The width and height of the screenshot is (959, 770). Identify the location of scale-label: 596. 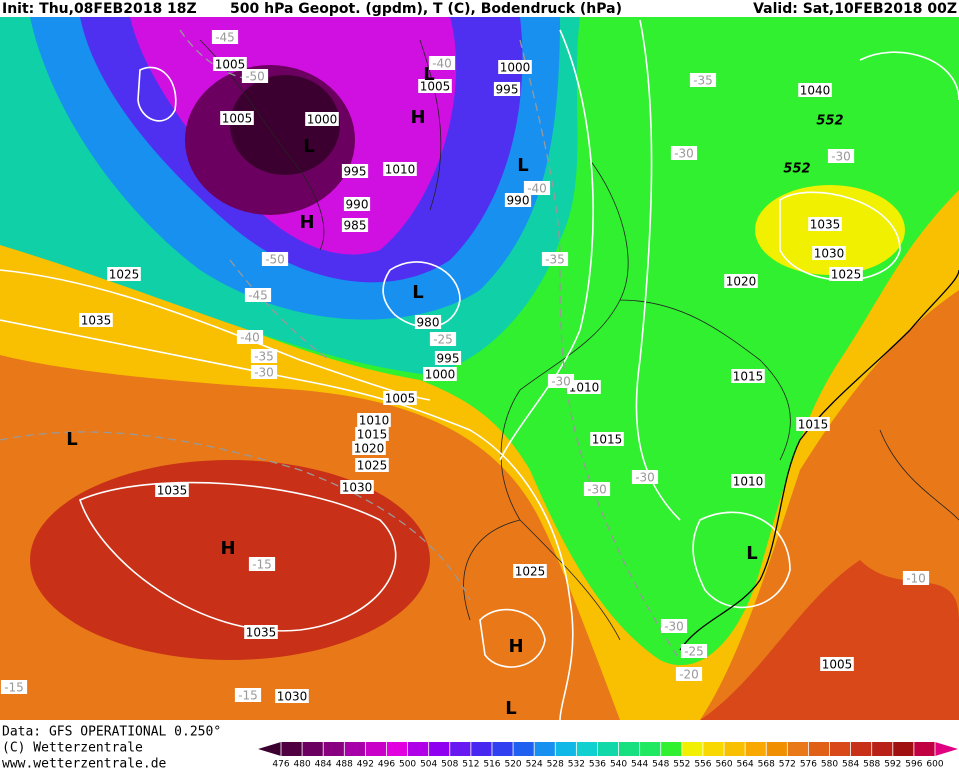
(913, 765).